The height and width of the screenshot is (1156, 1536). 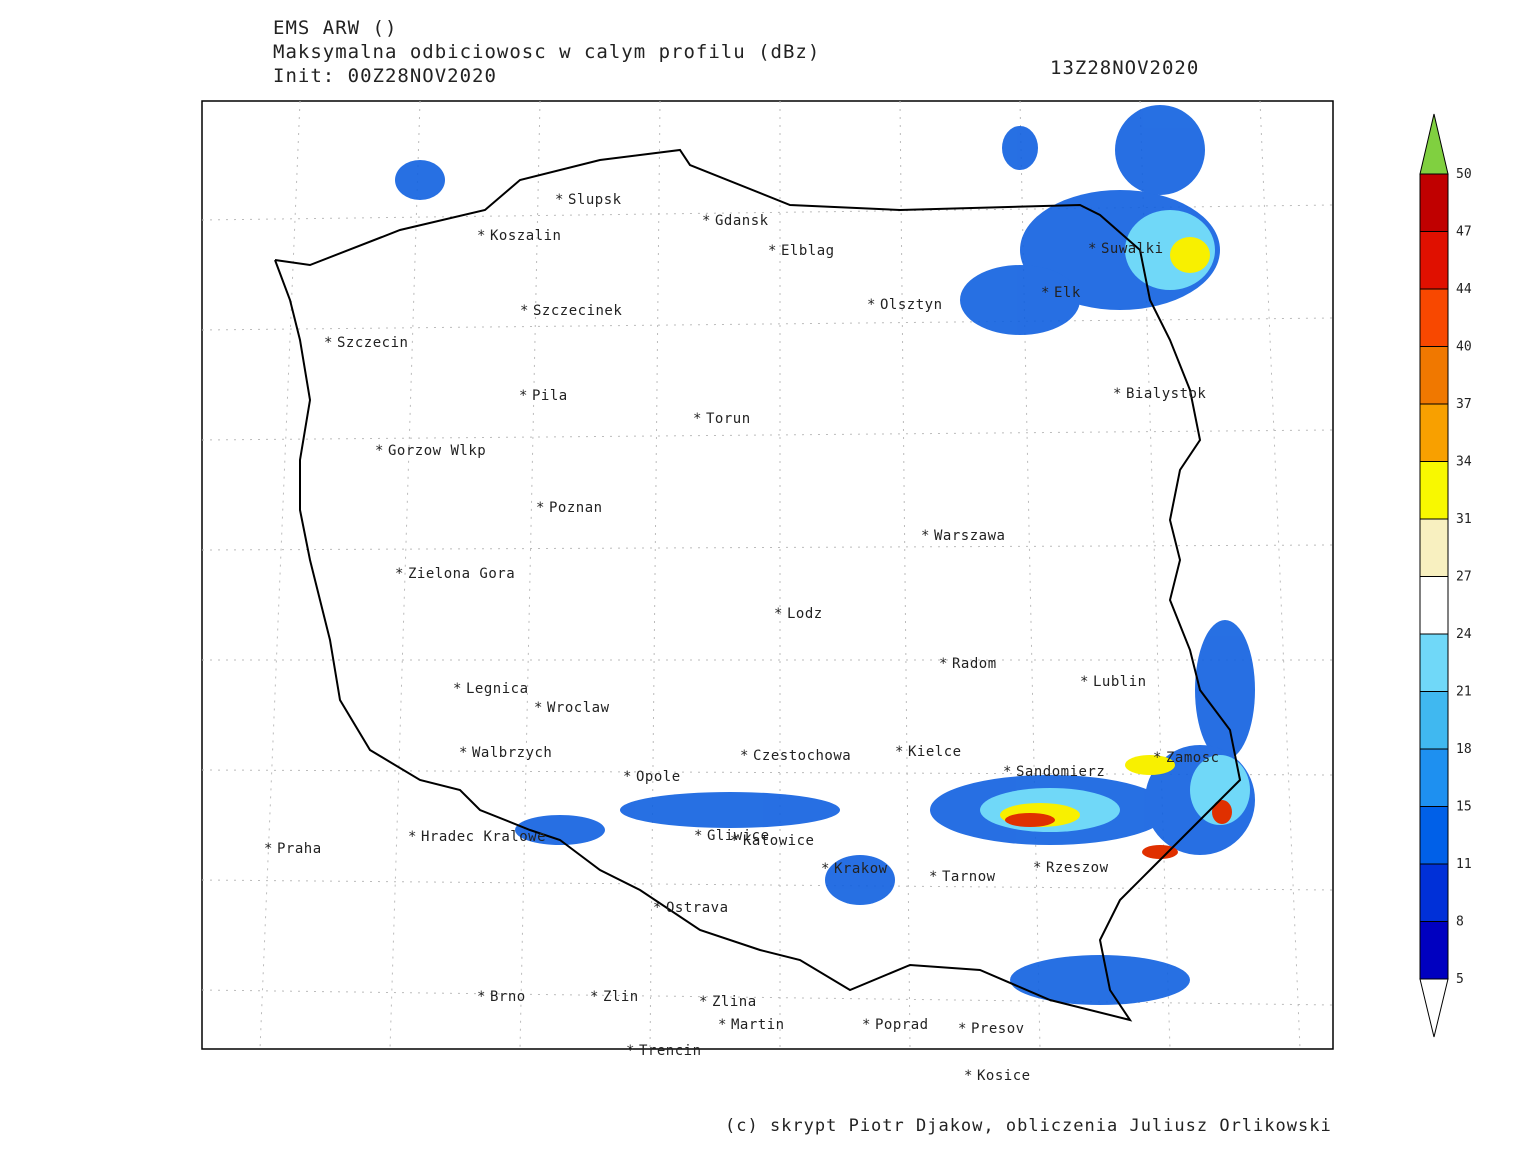 I want to click on city-label: Warszawa, so click(x=969, y=536).